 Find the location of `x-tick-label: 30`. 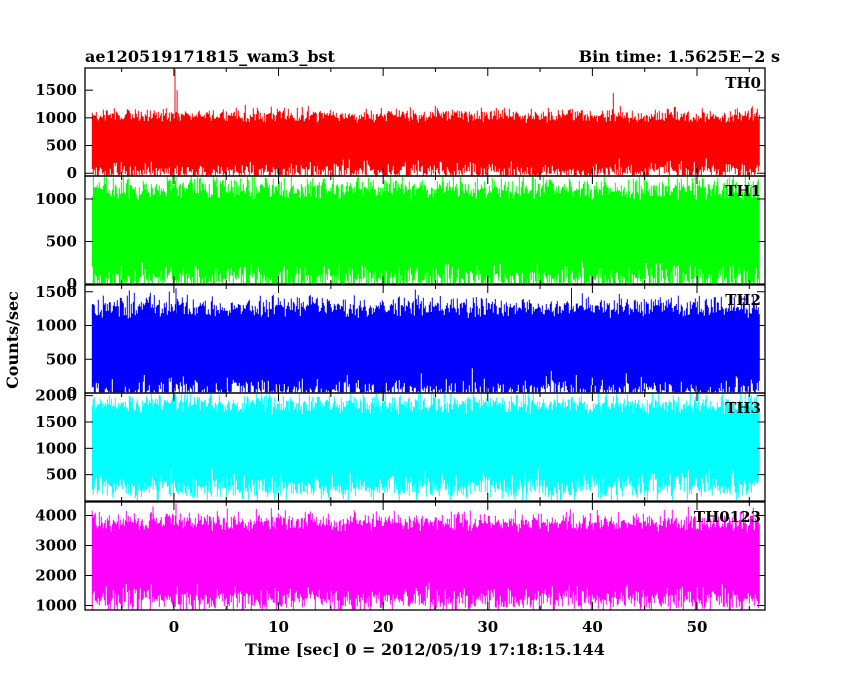

x-tick-label: 30 is located at coordinates (487, 627).